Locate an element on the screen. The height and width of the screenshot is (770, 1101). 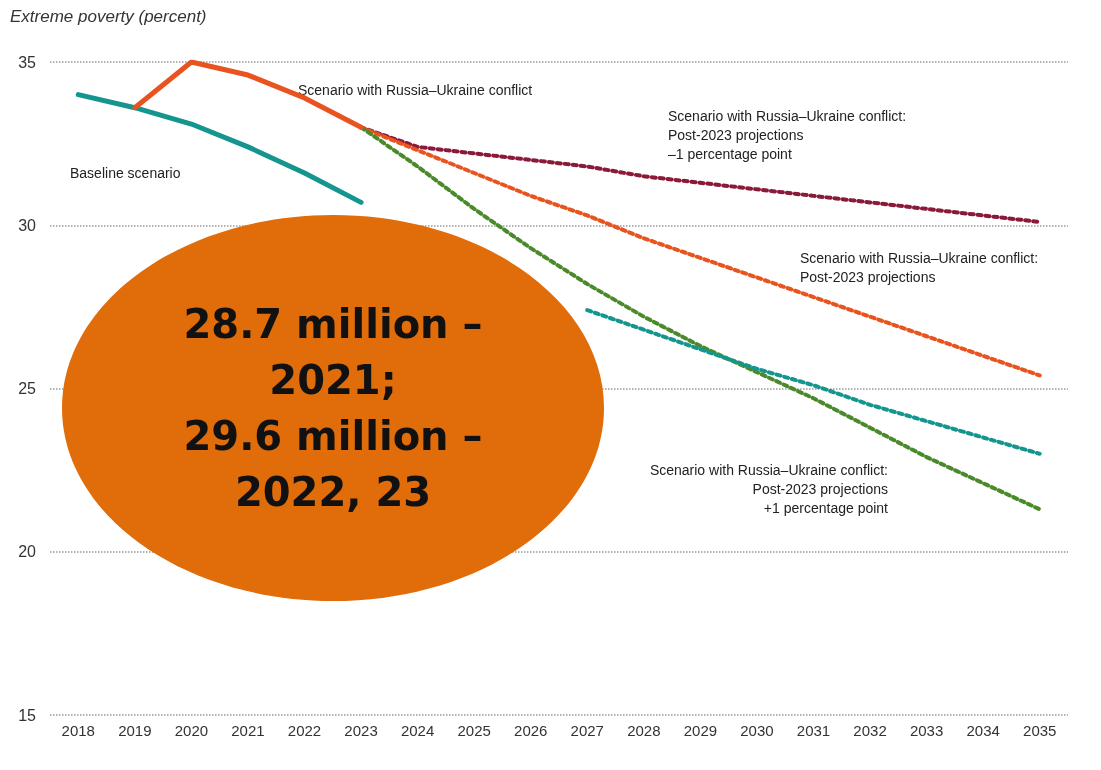
x-tick-label: 2023 is located at coordinates (361, 730).